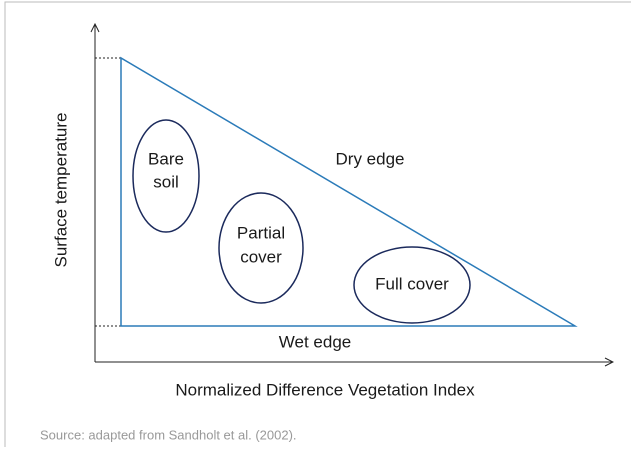 The height and width of the screenshot is (452, 631). What do you see at coordinates (370, 158) in the screenshot?
I see `edge-label: Dry edge` at bounding box center [370, 158].